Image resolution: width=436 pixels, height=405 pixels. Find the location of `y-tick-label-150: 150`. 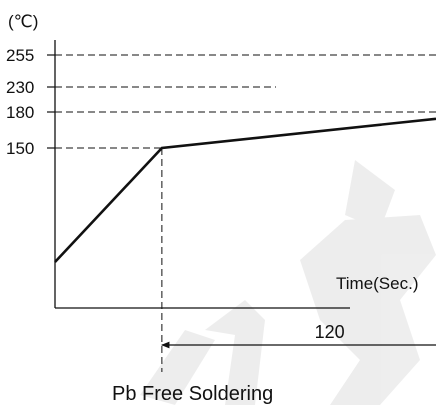

y-tick-label-150: 150 is located at coordinates (20, 148).